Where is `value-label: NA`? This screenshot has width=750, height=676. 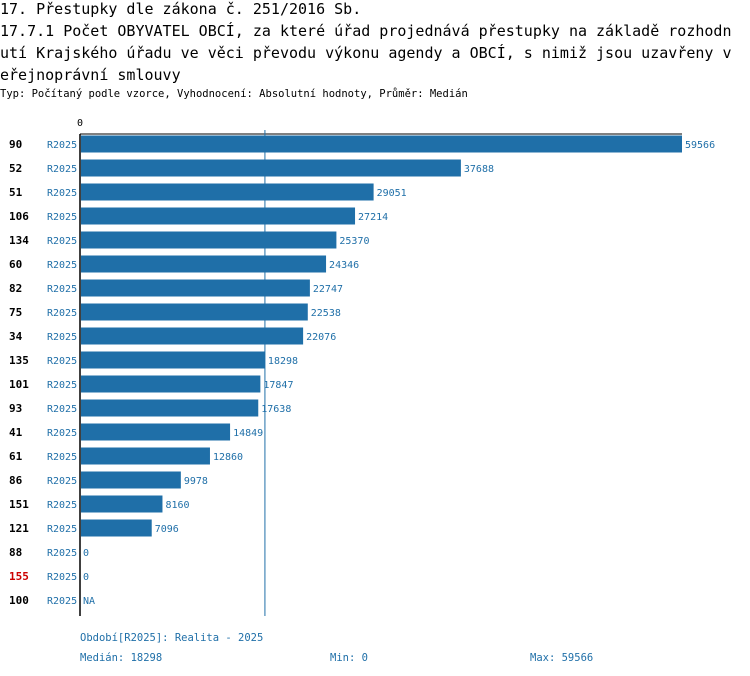
value-label: NA is located at coordinates (89, 601).